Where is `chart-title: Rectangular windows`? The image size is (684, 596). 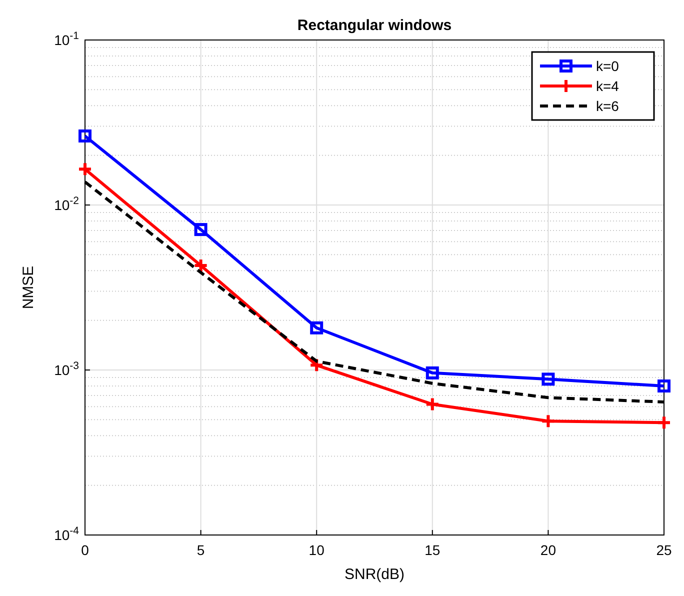
chart-title: Rectangular windows is located at coordinates (374, 25).